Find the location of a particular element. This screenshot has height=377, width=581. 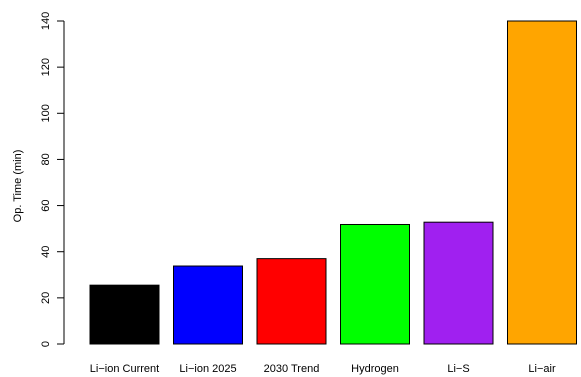

y-tick-label: 140 is located at coordinates (46, 21).